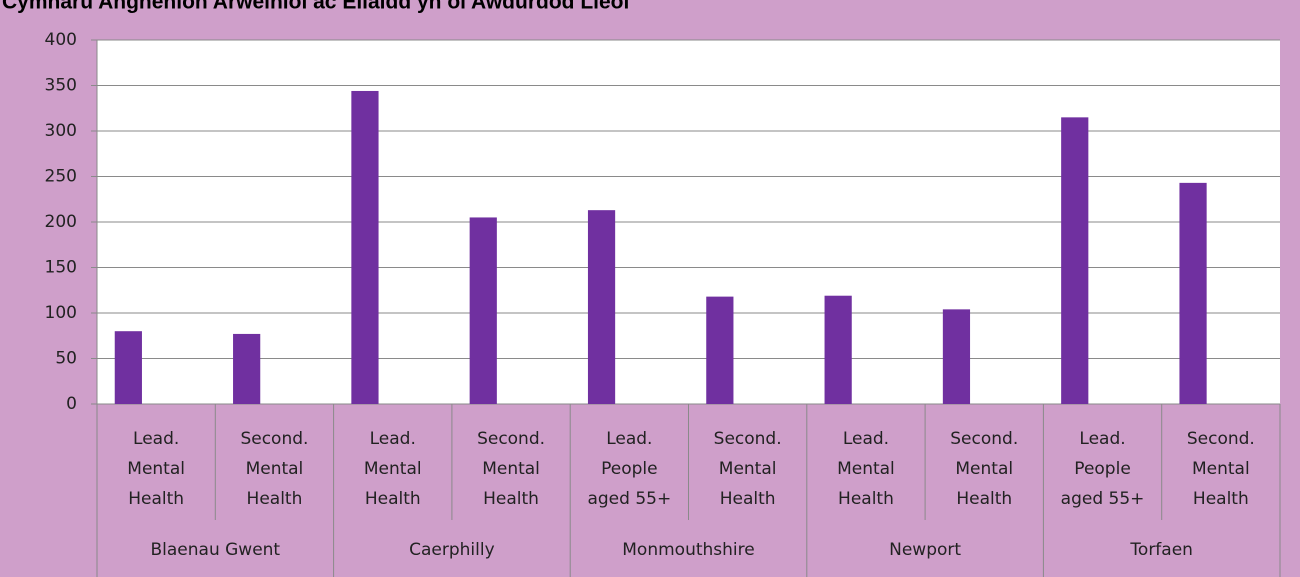 The width and height of the screenshot is (1300, 577). Describe the element at coordinates (66, 359) in the screenshot. I see `y-tick-label: 50` at that location.